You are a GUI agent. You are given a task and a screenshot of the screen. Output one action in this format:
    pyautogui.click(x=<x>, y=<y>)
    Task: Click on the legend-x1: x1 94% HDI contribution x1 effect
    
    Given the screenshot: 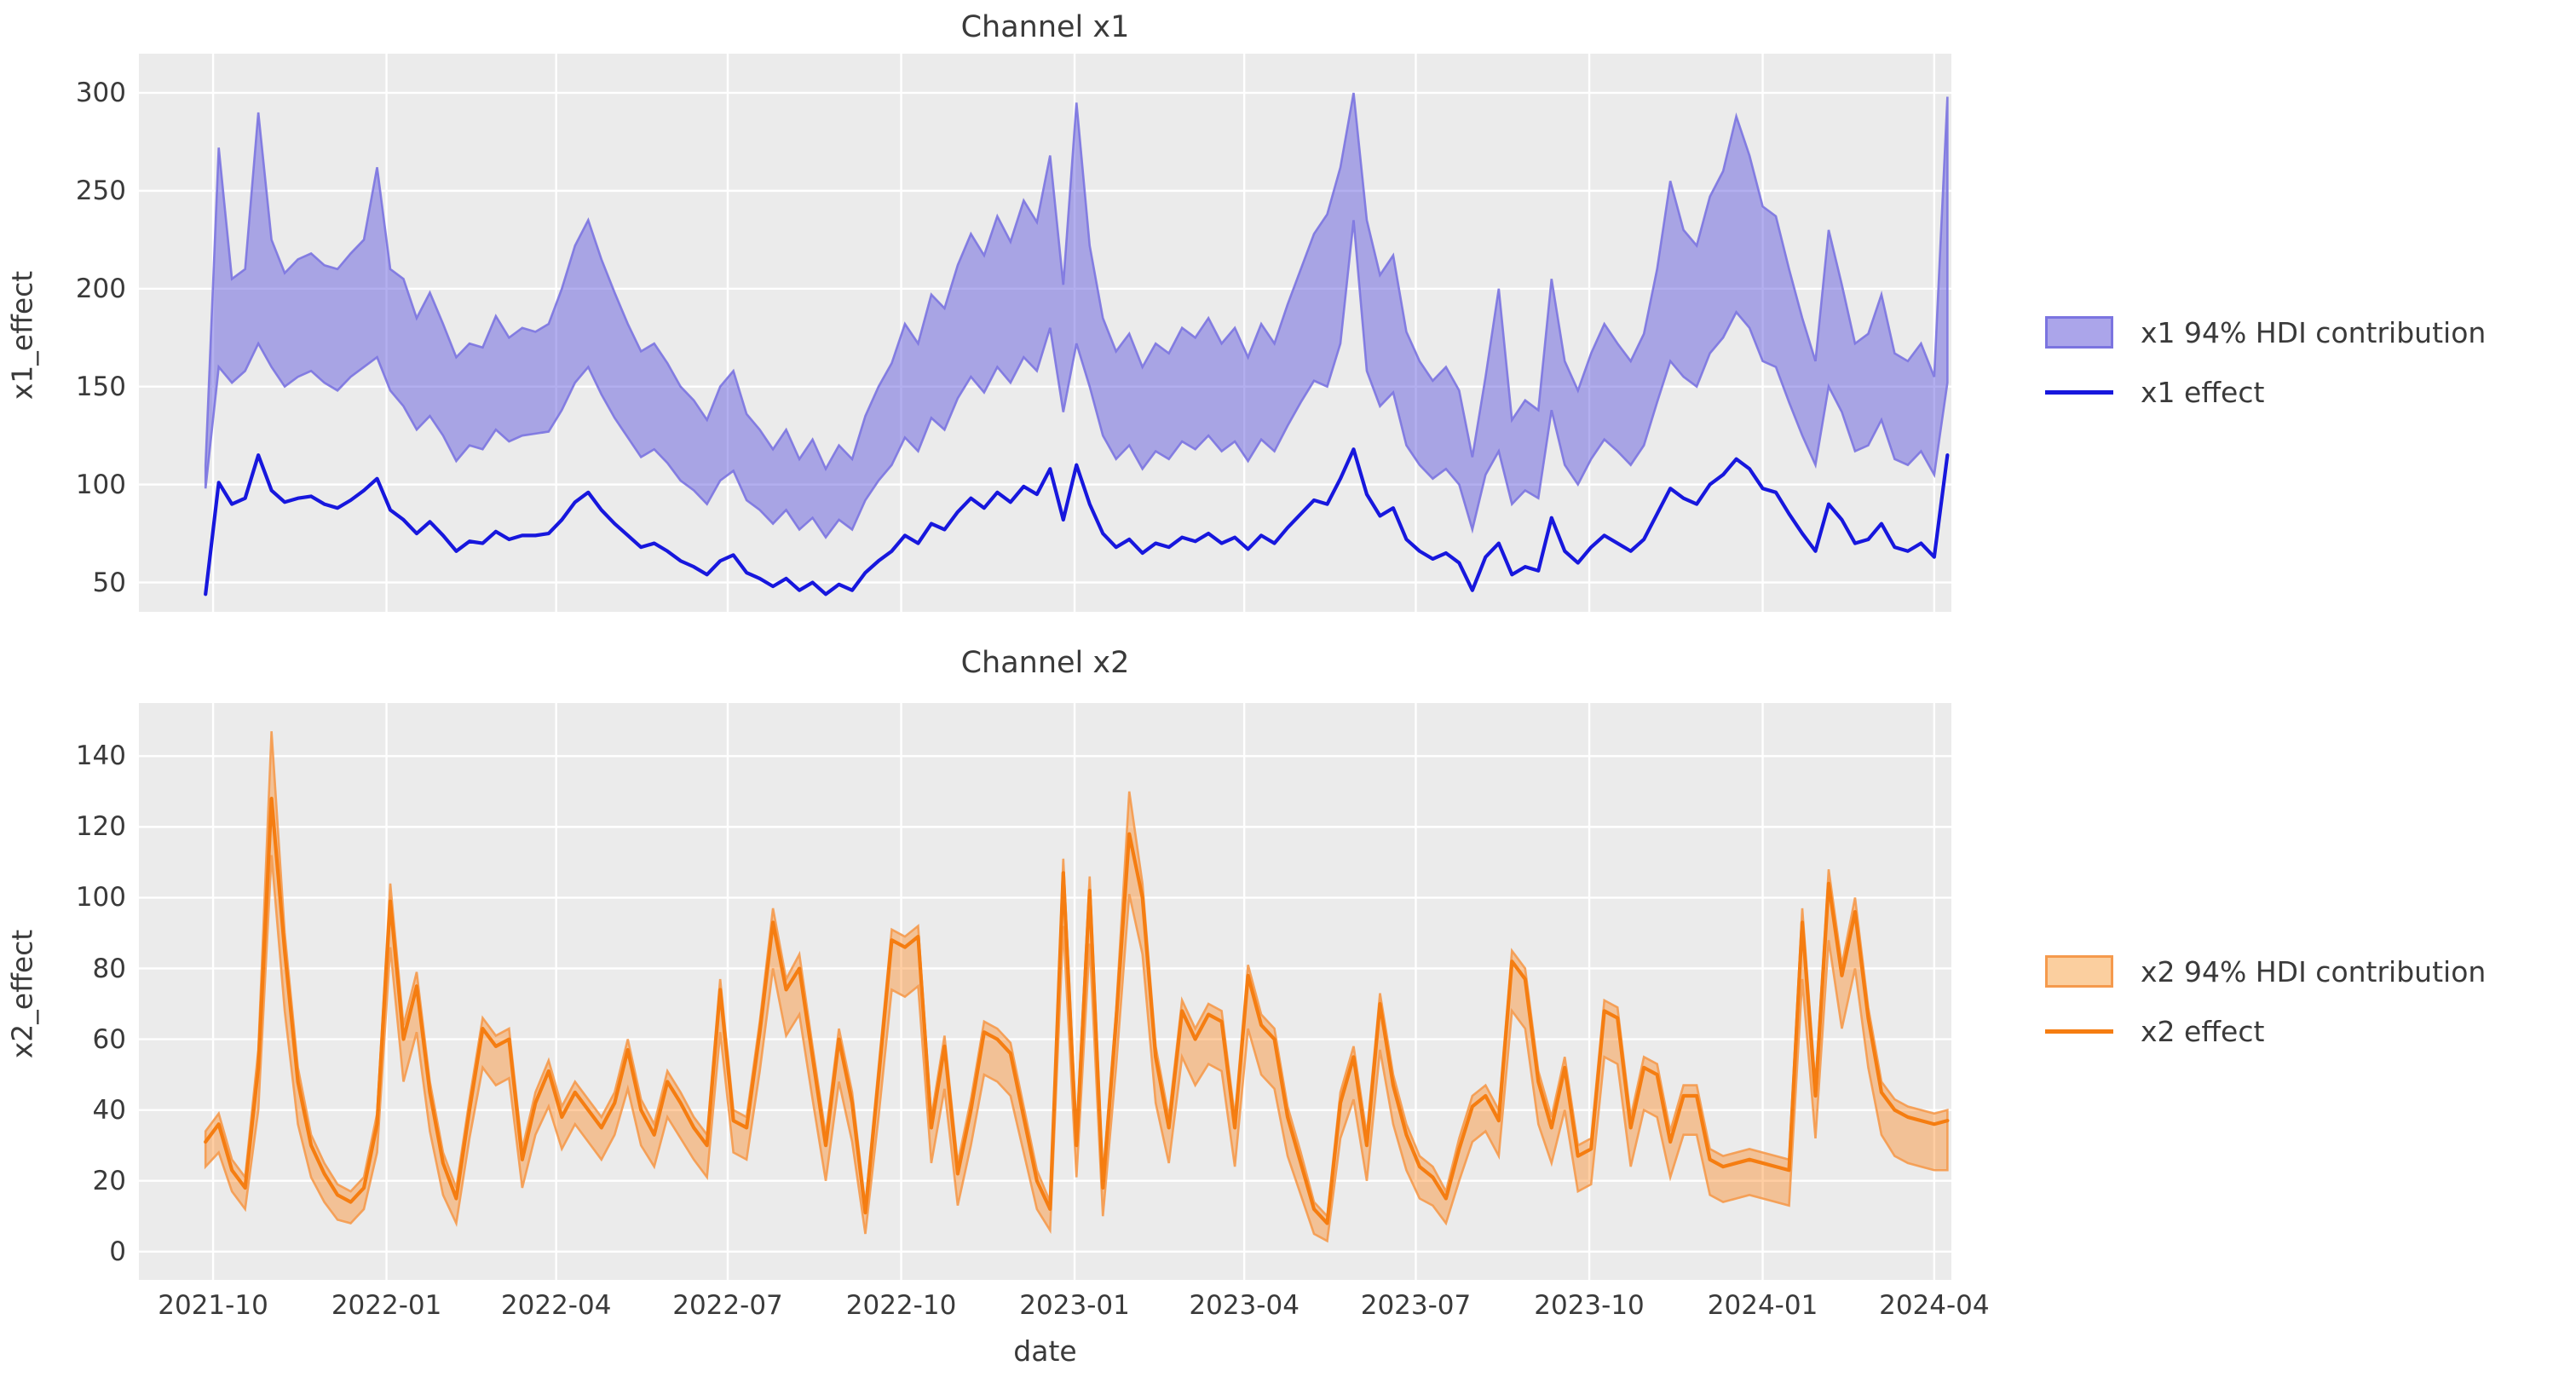 What is the action you would take?
    pyautogui.click(x=2265, y=362)
    